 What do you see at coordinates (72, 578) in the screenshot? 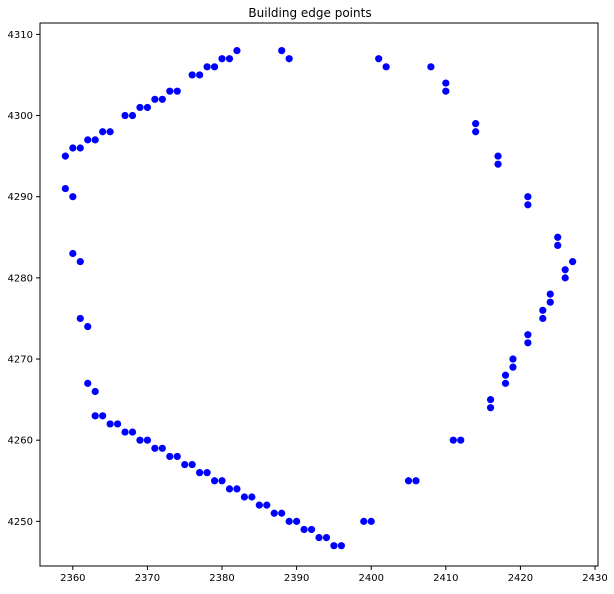
I see `x-tick-label: 2360` at bounding box center [72, 578].